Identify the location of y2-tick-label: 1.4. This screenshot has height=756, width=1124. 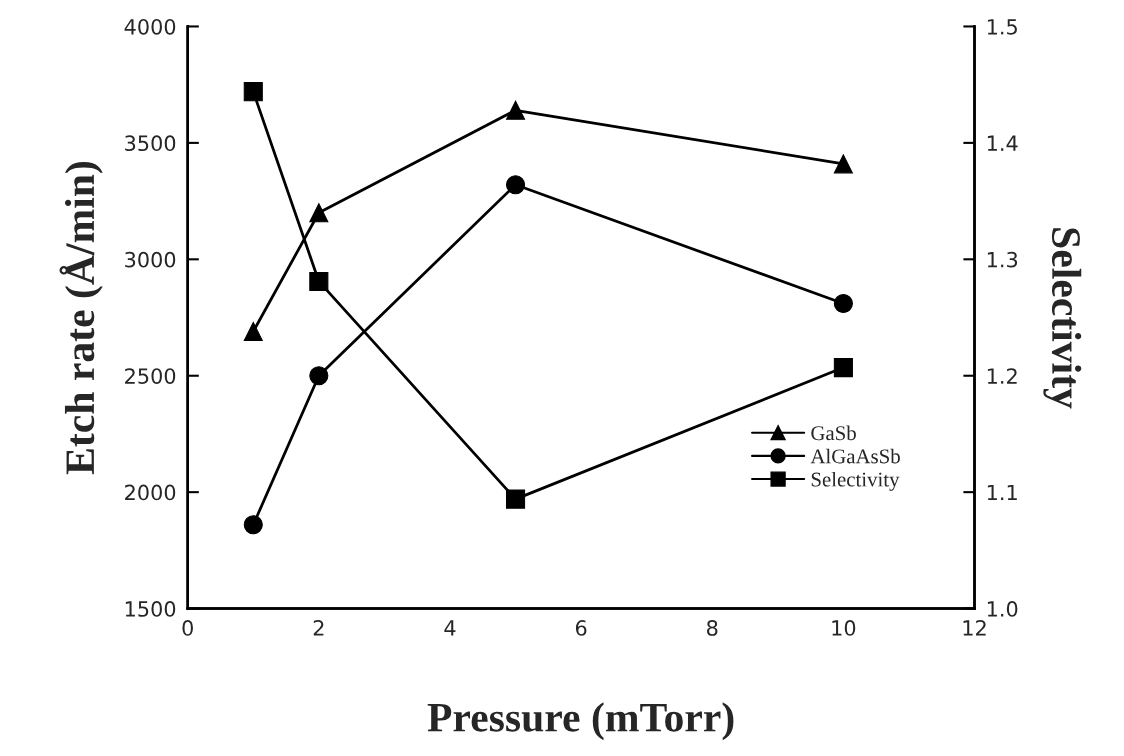
(1002, 143).